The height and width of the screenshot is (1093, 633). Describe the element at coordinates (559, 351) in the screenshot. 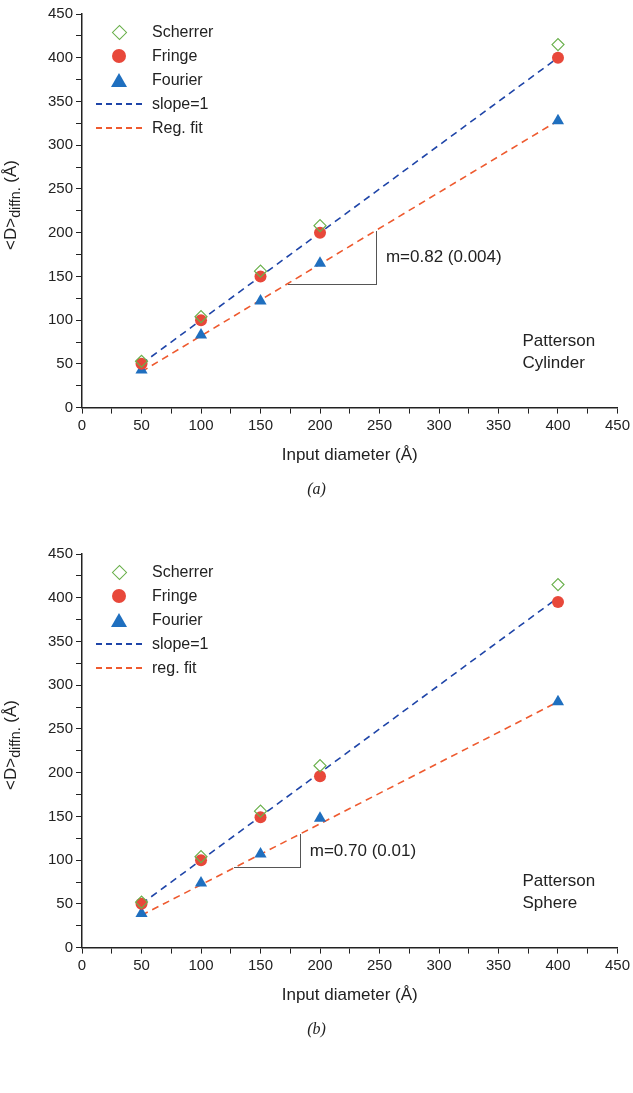

I see `annotation: Patterson Cylinder` at that location.